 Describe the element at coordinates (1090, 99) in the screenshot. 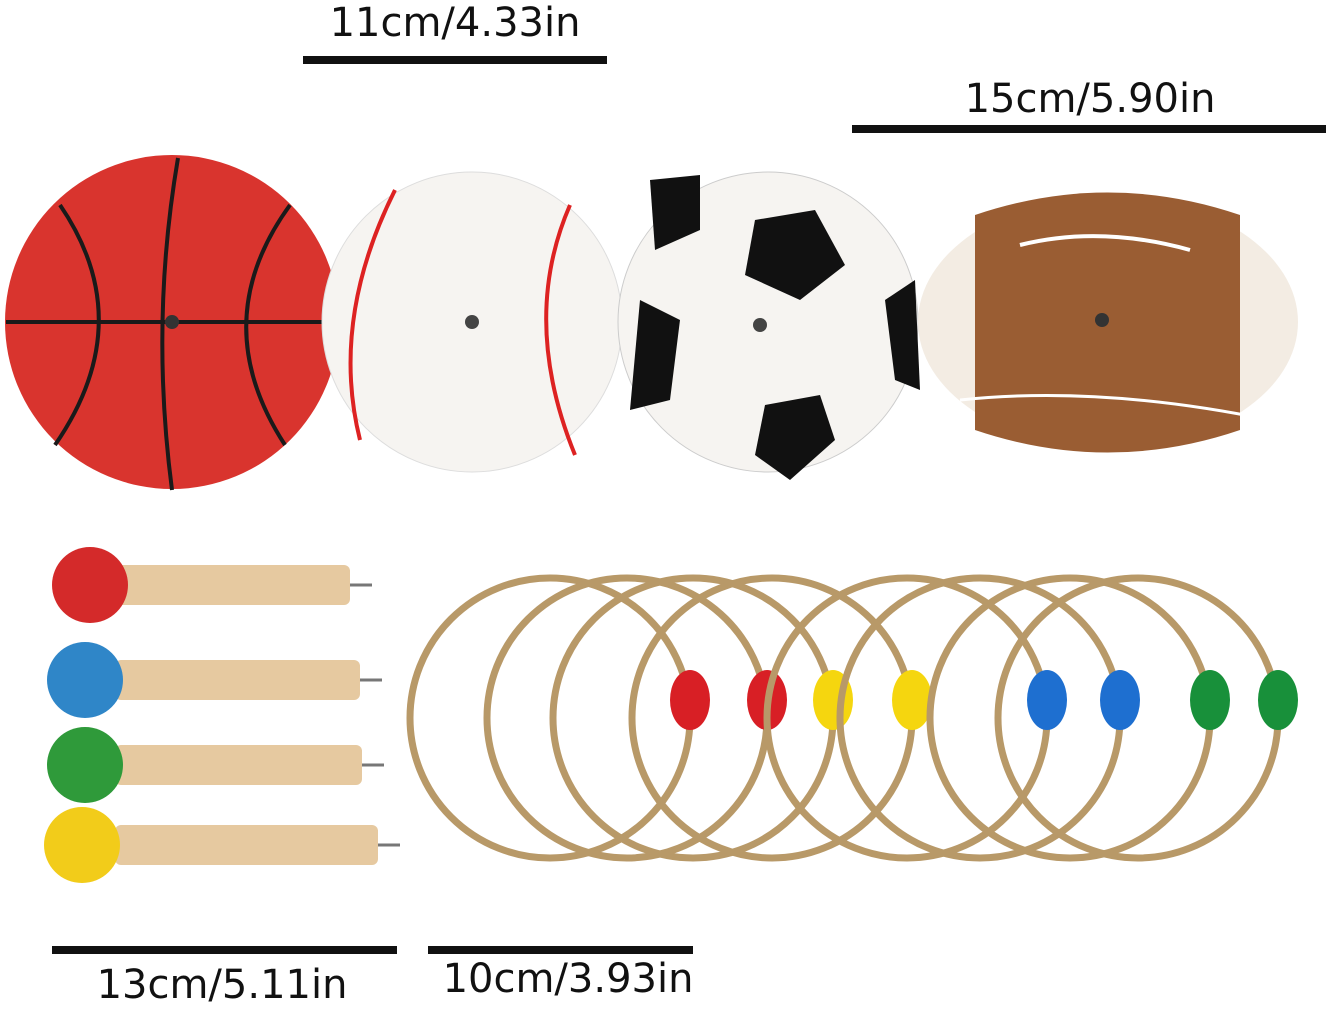

I see `football-dimension-label: 15cm/5.90in` at that location.